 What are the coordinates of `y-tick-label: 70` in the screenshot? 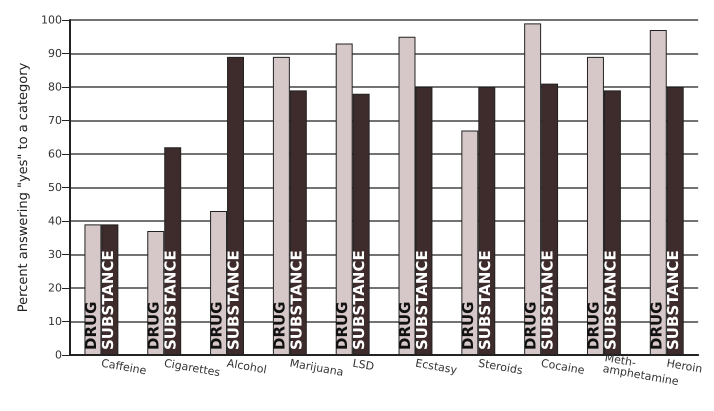 It's located at (55, 120).